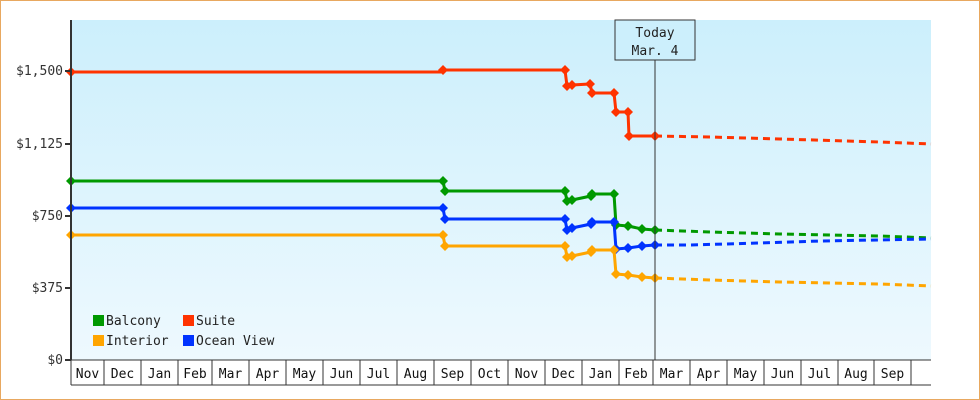  I want to click on y-tick-label: $0, so click(55, 360).